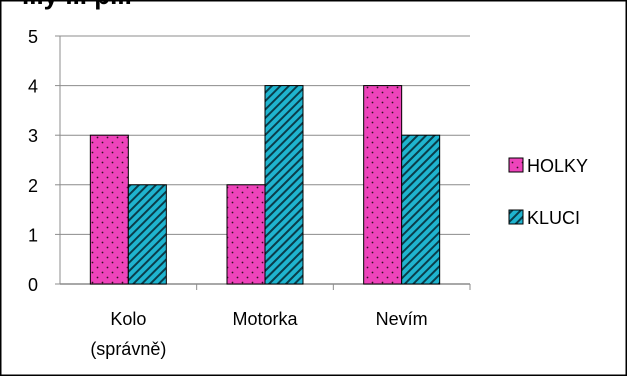 This screenshot has height=381, width=627. I want to click on legend-label-holky: HOLKY, so click(557, 166).